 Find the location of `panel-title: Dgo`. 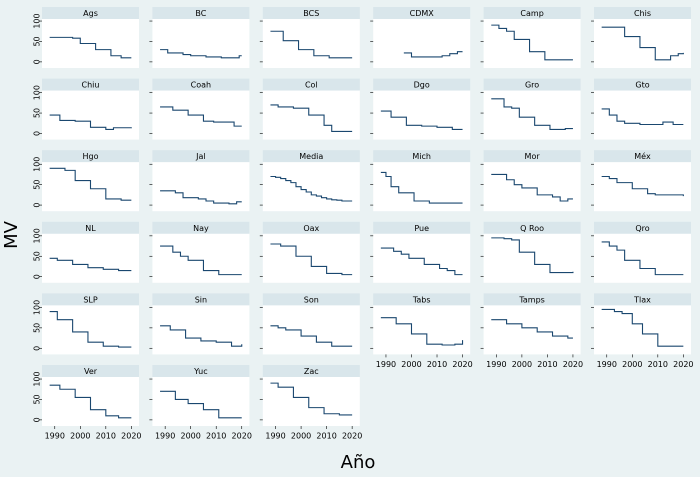

panel-title: Dgo is located at coordinates (422, 85).